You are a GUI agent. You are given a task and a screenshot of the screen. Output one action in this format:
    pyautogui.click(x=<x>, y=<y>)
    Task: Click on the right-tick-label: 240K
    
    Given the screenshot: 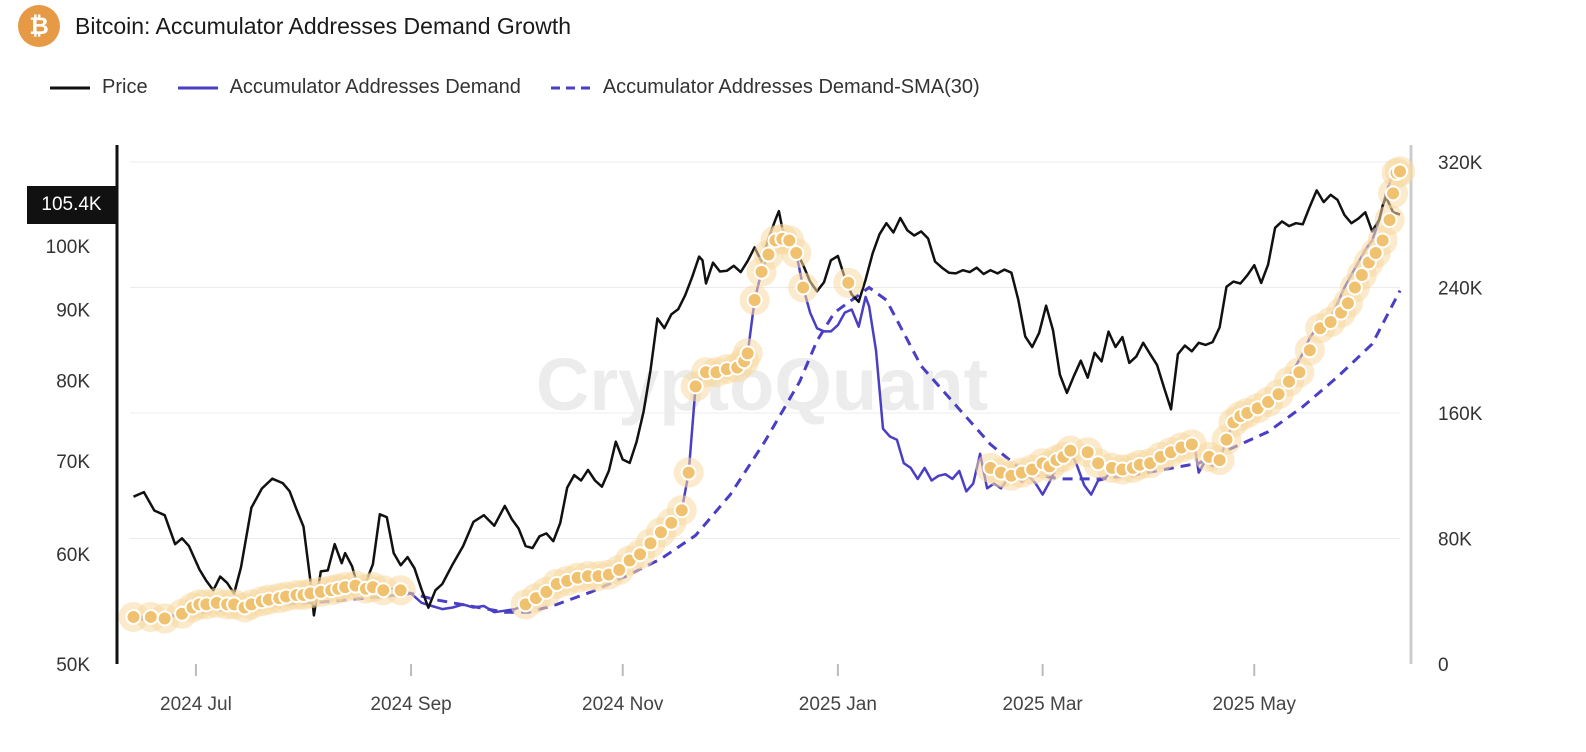 What is the action you would take?
    pyautogui.click(x=1460, y=289)
    